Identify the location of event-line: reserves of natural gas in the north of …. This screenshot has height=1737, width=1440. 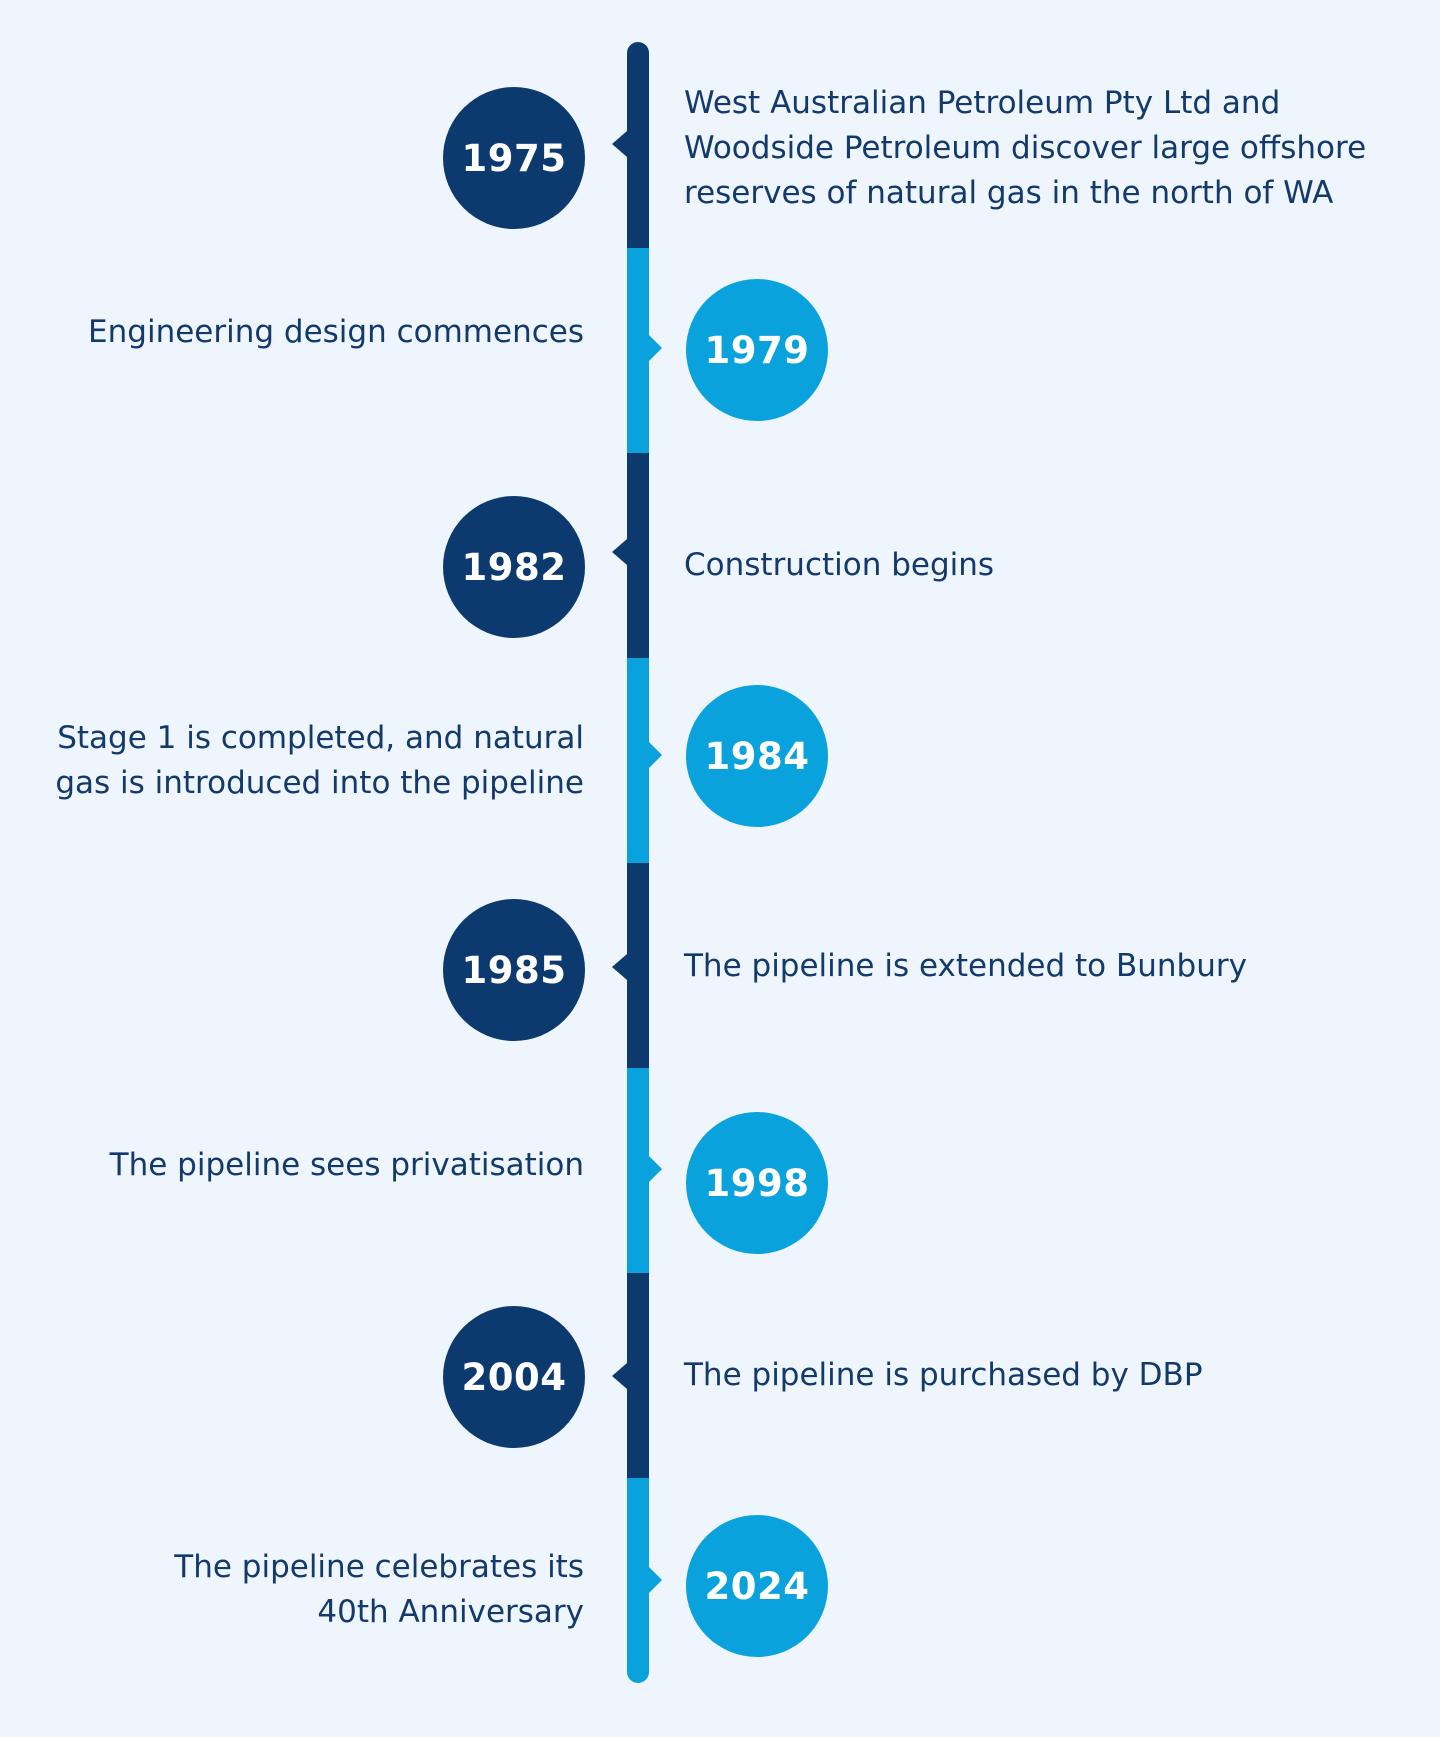
(1009, 193).